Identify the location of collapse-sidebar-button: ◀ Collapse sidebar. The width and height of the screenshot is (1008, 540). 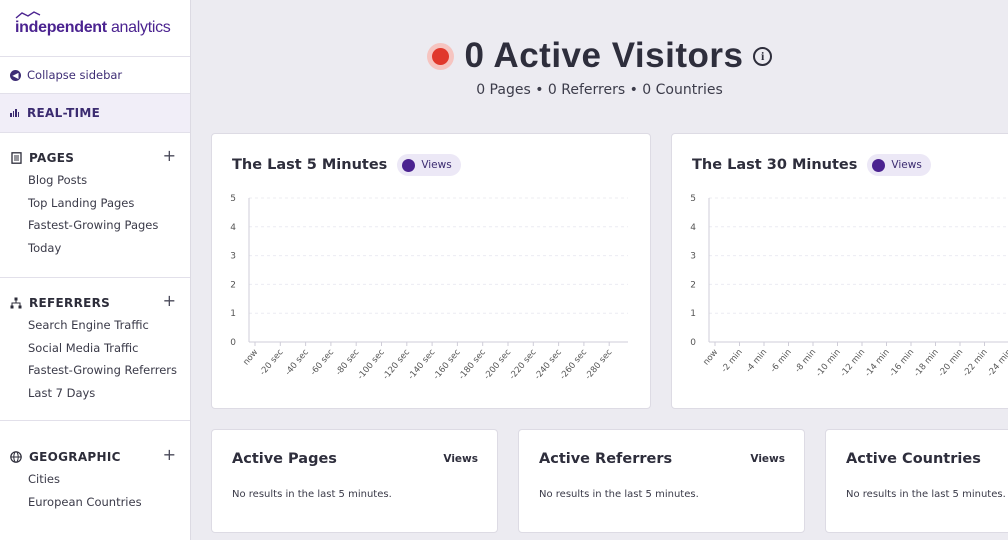
(95, 75).